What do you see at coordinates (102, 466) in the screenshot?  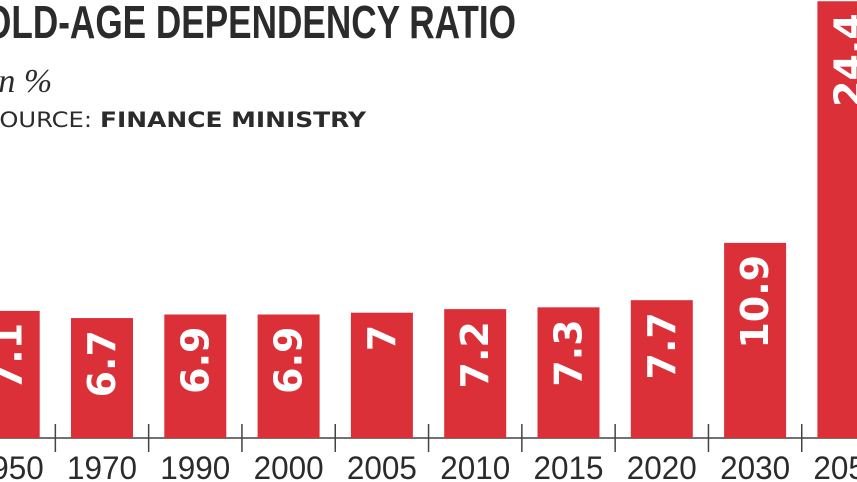 I see `x-tick-label: 1970` at bounding box center [102, 466].